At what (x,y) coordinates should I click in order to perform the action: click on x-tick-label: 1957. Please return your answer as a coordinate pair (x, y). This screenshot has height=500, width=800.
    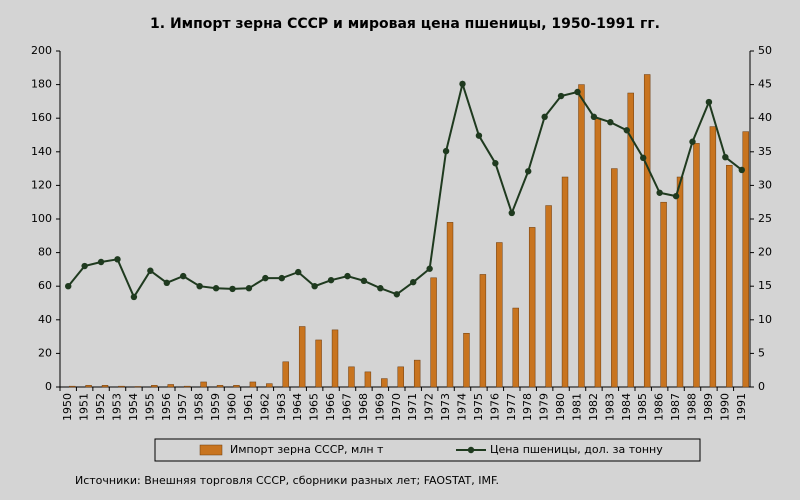
    Looking at the image, I should click on (182, 407).